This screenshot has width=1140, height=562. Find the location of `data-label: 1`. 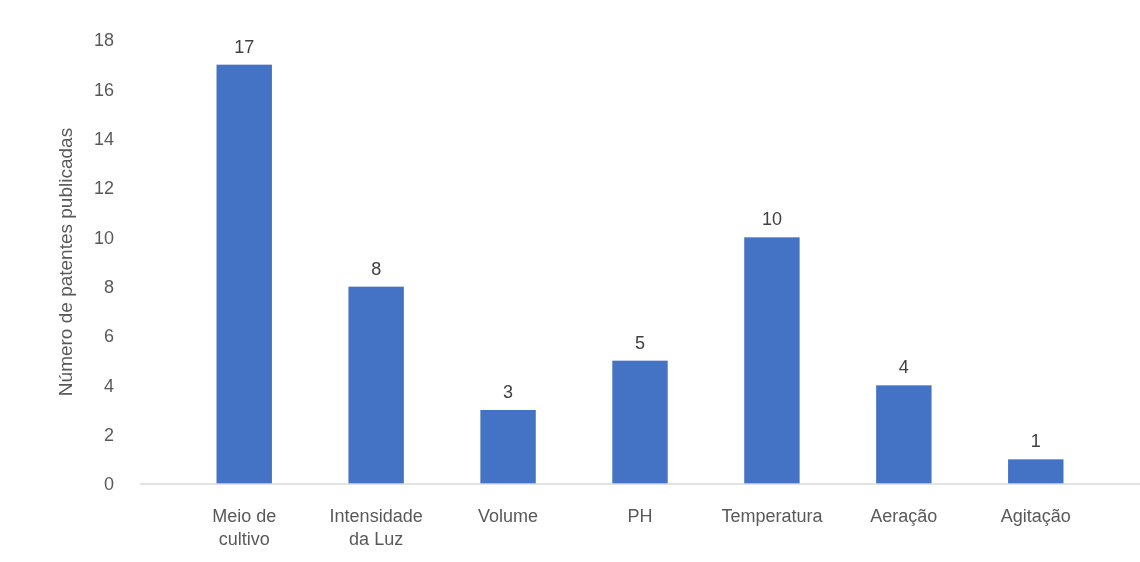

data-label: 1 is located at coordinates (1035, 441).